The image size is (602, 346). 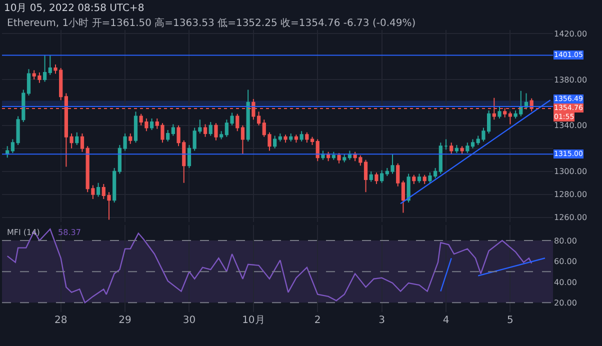 I want to click on y-tick-label: 1280.00, so click(x=571, y=195).